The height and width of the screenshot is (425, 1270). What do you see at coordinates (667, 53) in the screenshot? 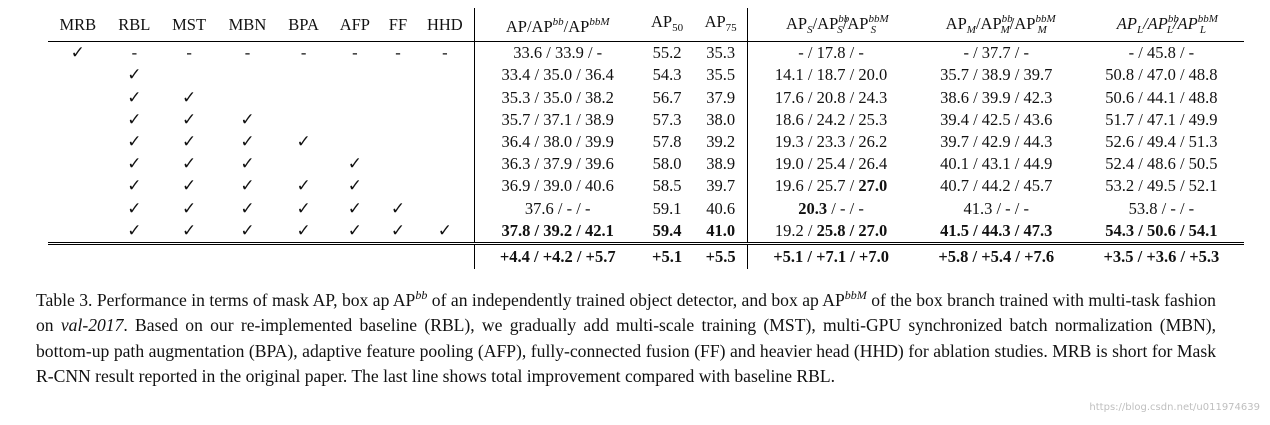
I see `metric-cell-ap50: 55.2` at bounding box center [667, 53].